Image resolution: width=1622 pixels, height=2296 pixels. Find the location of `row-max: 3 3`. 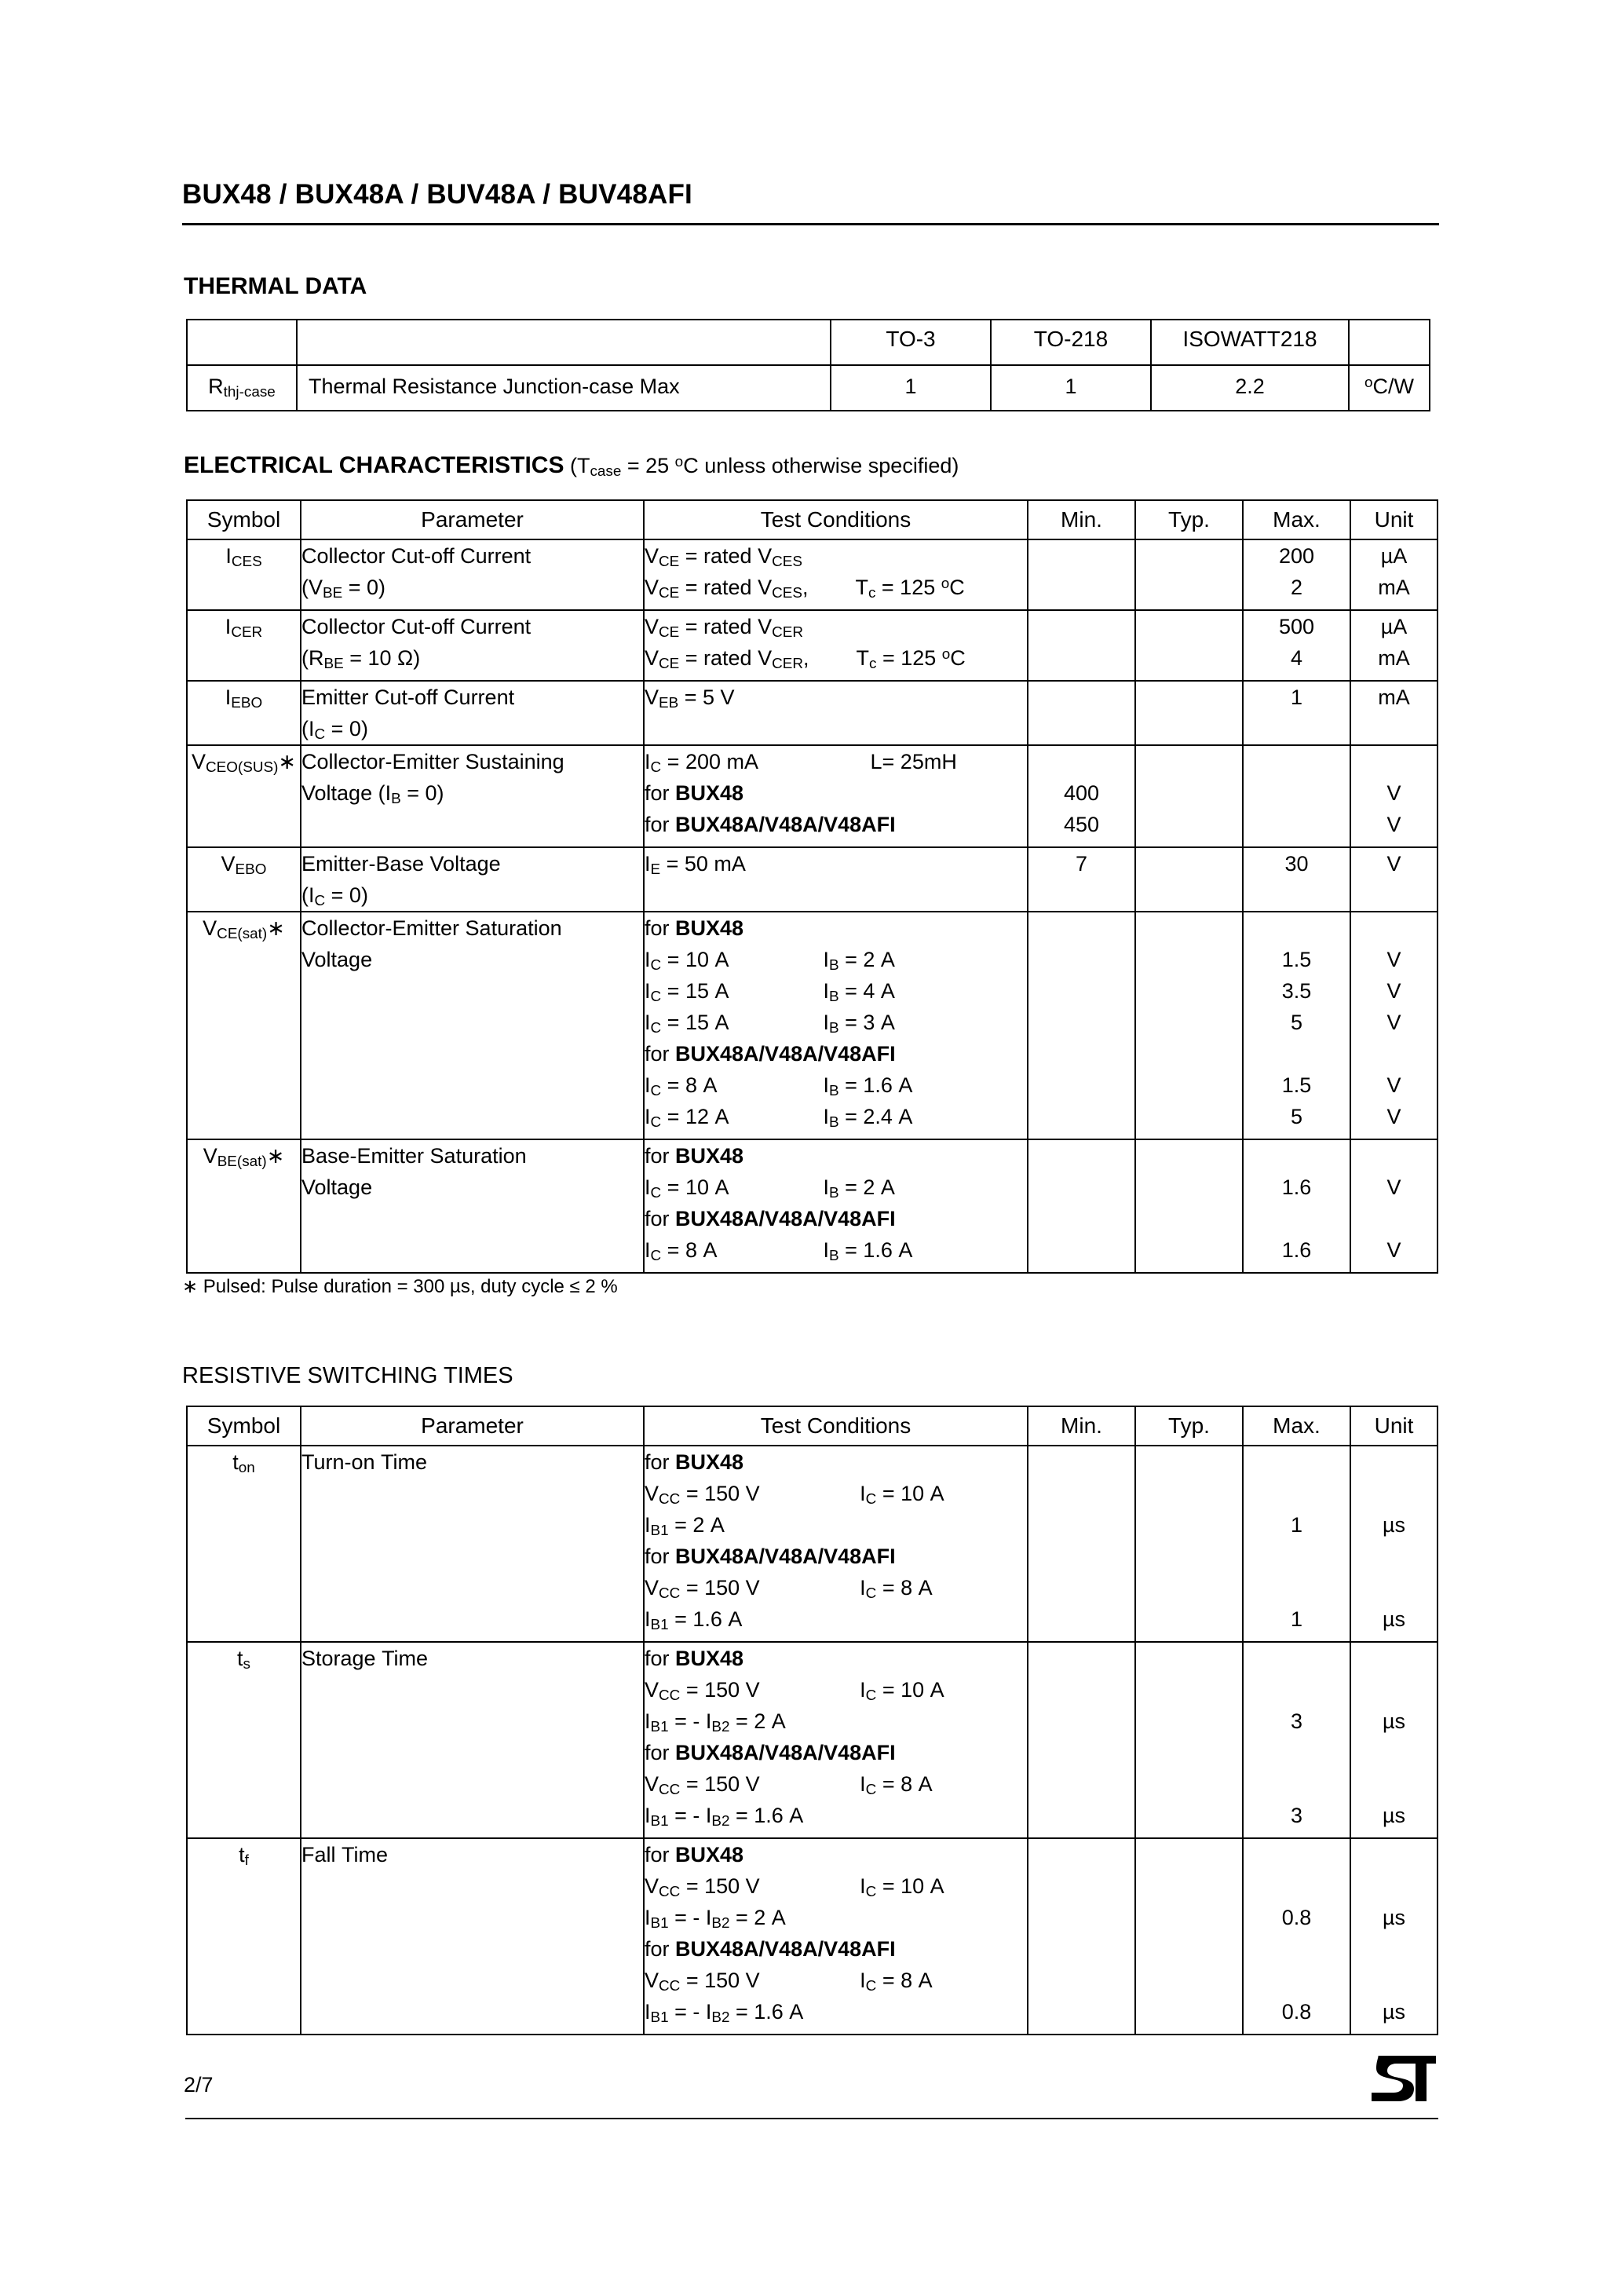

row-max: 3 3 is located at coordinates (1296, 1740).